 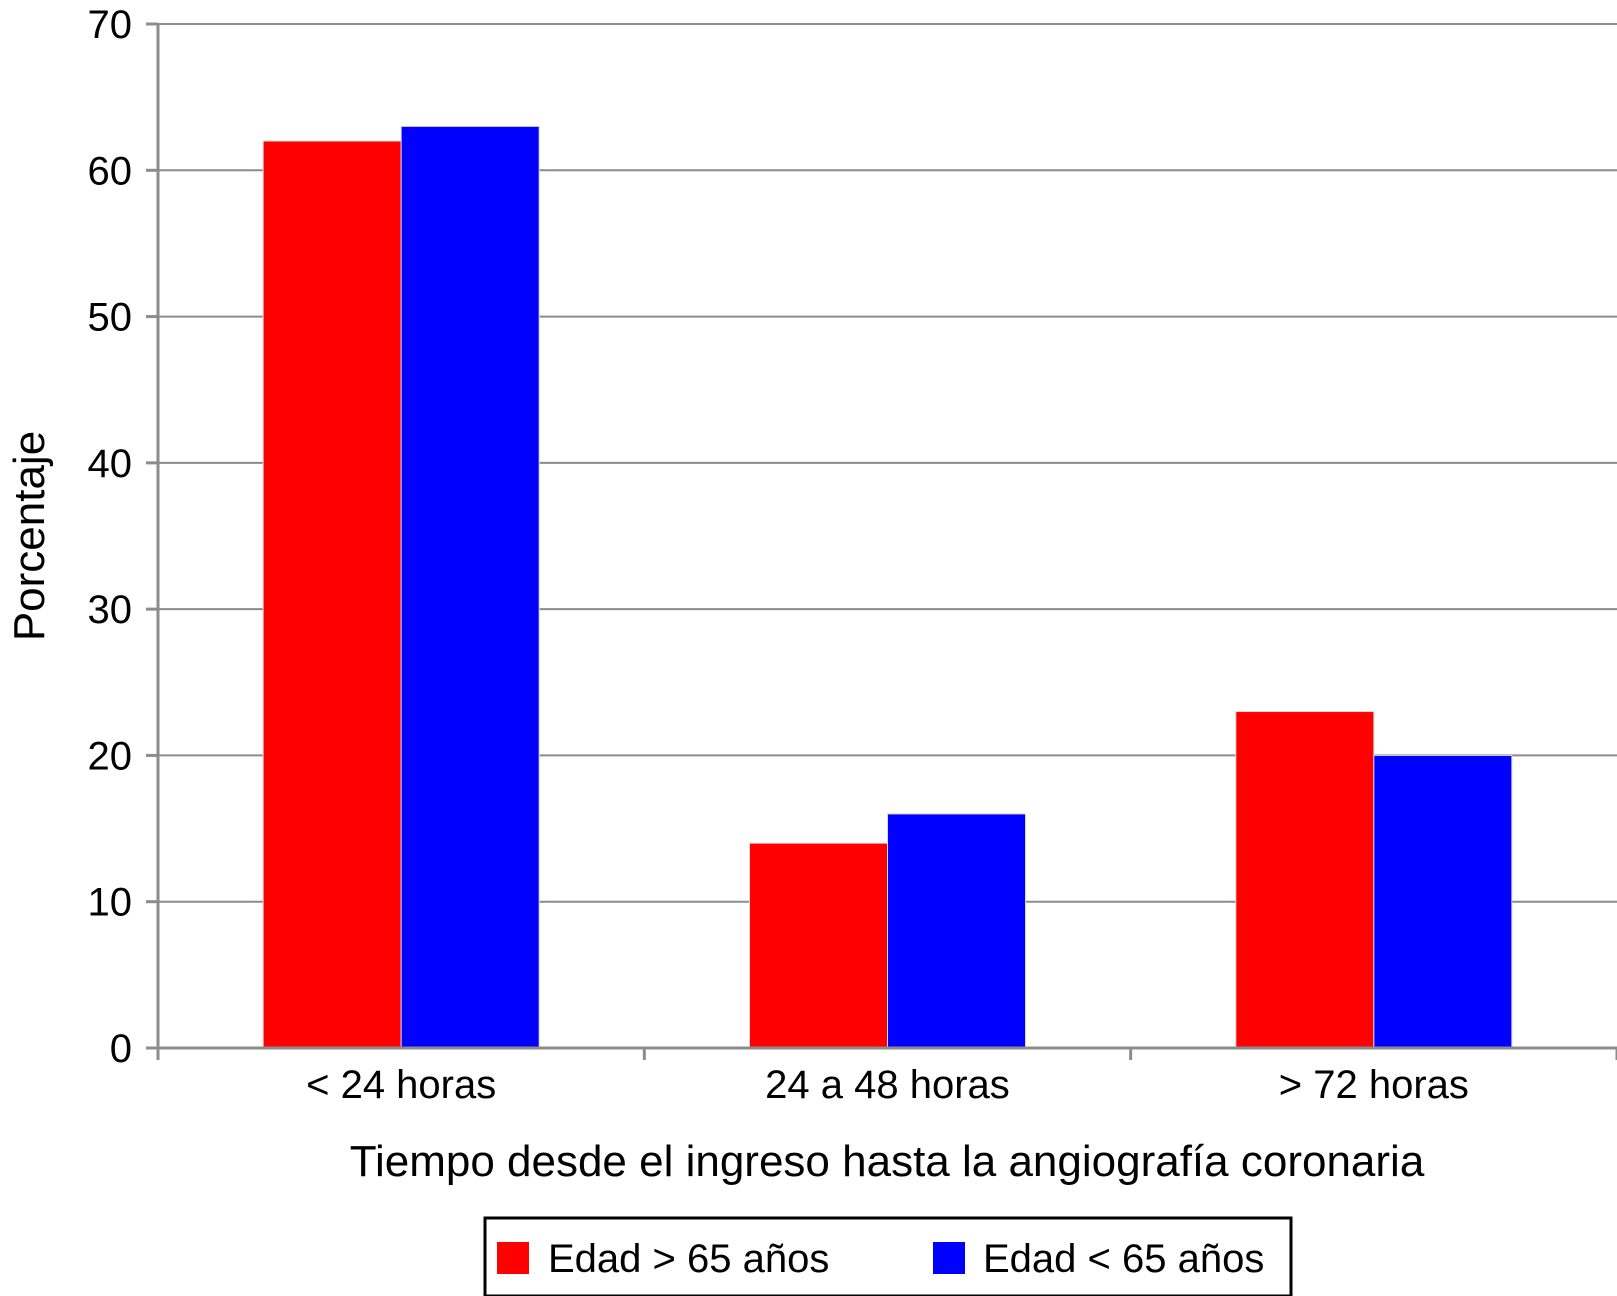 What do you see at coordinates (110, 171) in the screenshot?
I see `y-tick-label: 60` at bounding box center [110, 171].